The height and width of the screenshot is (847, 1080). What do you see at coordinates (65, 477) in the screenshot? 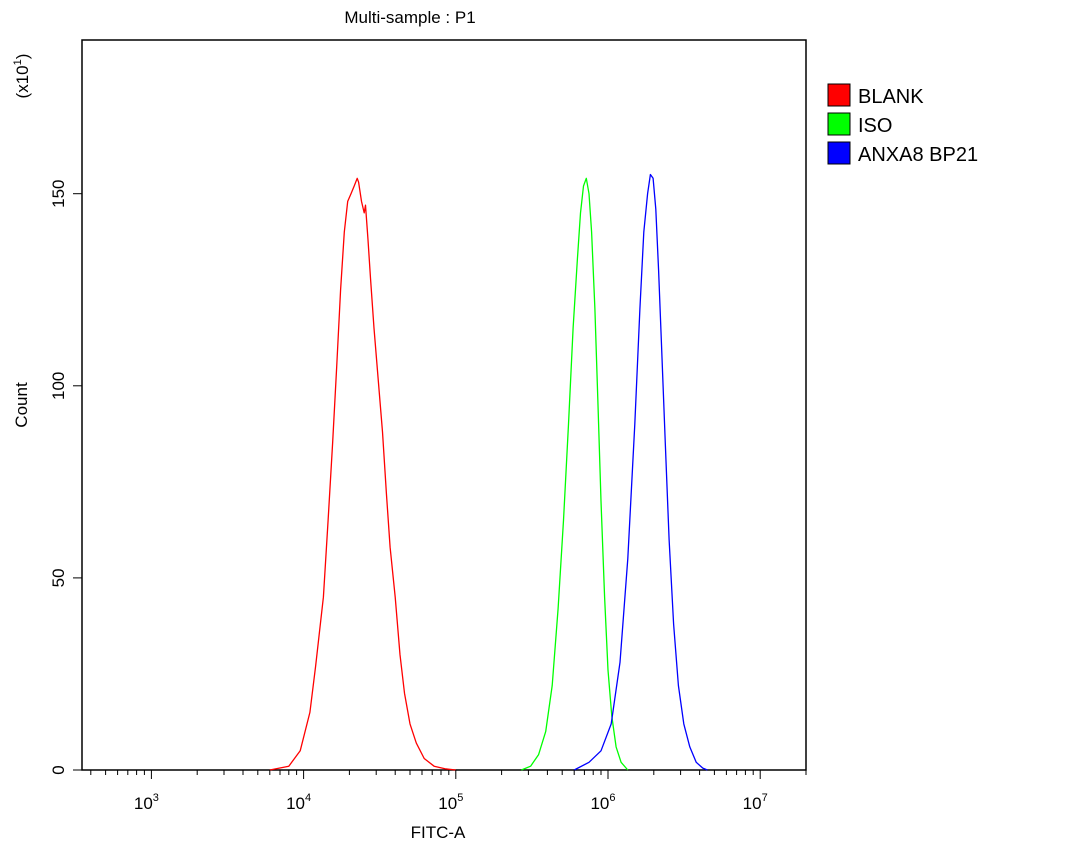
I see `y-axis: 0 50 100 150` at bounding box center [65, 477].